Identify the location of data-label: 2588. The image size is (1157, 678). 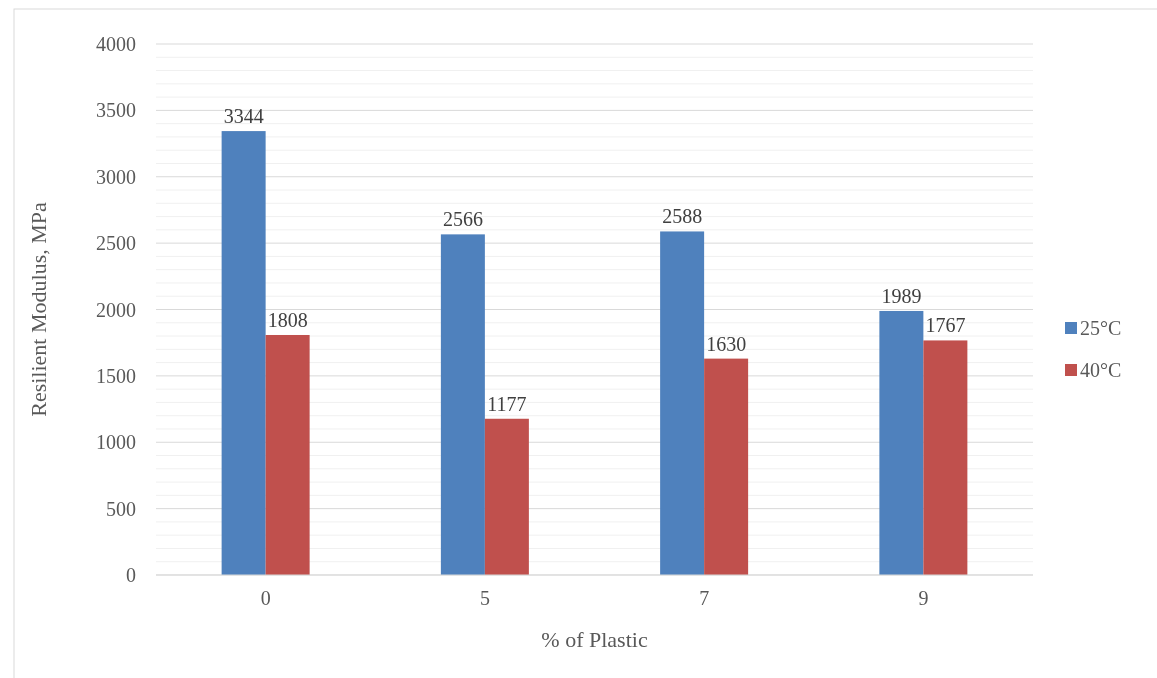
(682, 216).